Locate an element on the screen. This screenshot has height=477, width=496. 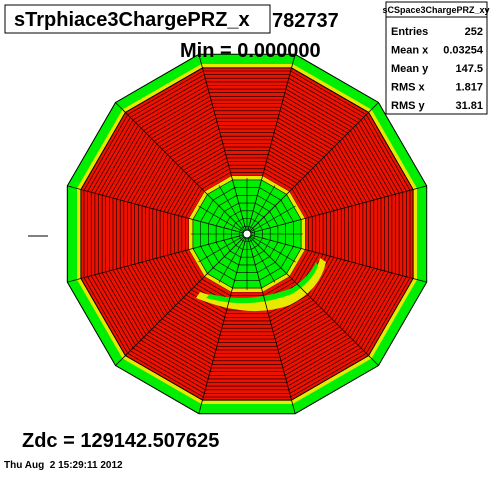
green-blob is located at coordinates (262, 283).